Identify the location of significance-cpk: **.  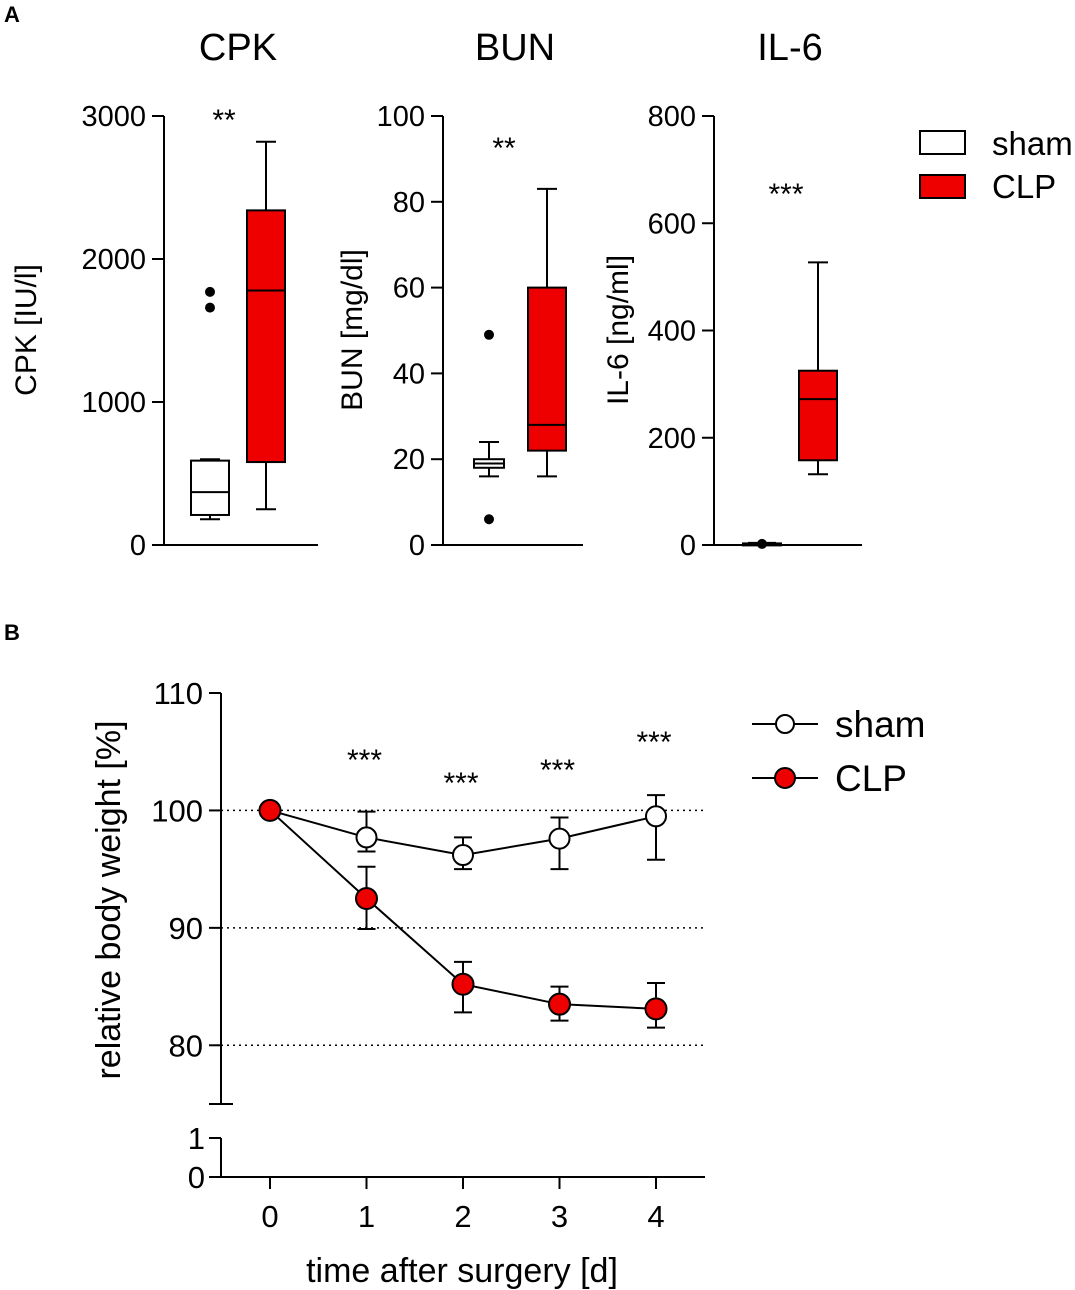
(224, 120).